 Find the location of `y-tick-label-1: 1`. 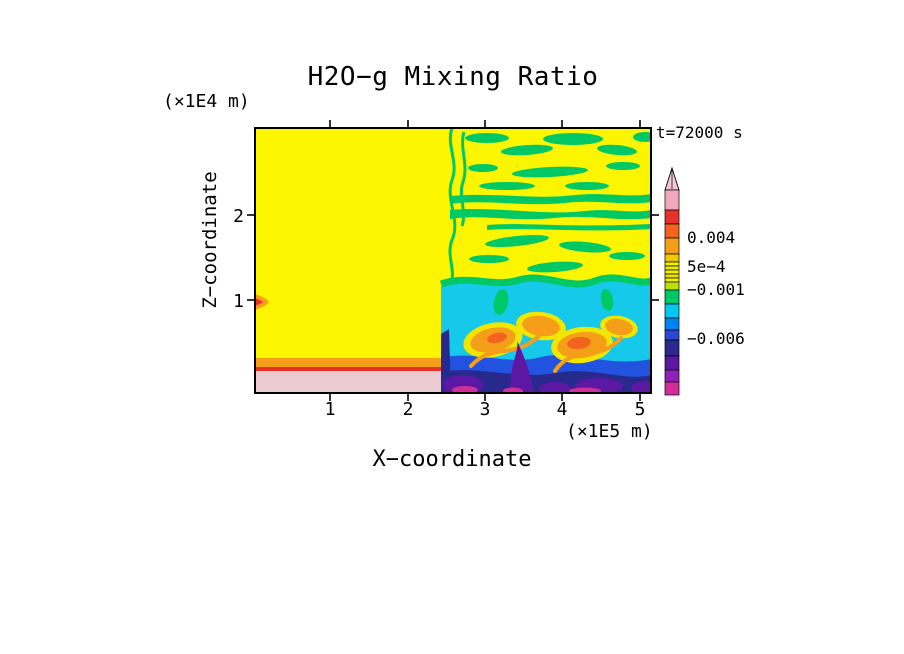

y-tick-label-1: 1 is located at coordinates (238, 301).